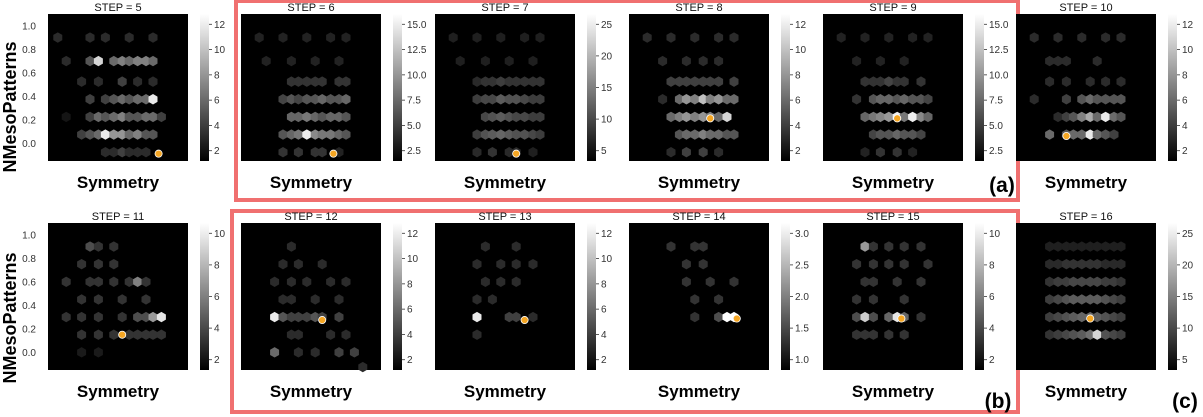 The height and width of the screenshot is (417, 1203). I want to click on colorbar, so click(1172, 87).